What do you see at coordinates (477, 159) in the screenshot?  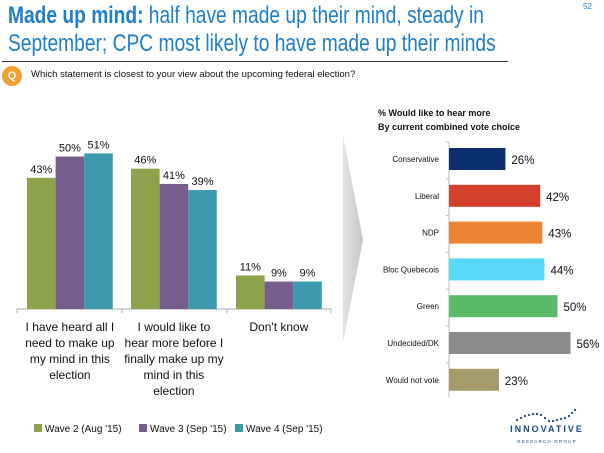 I see `bar-conservative` at bounding box center [477, 159].